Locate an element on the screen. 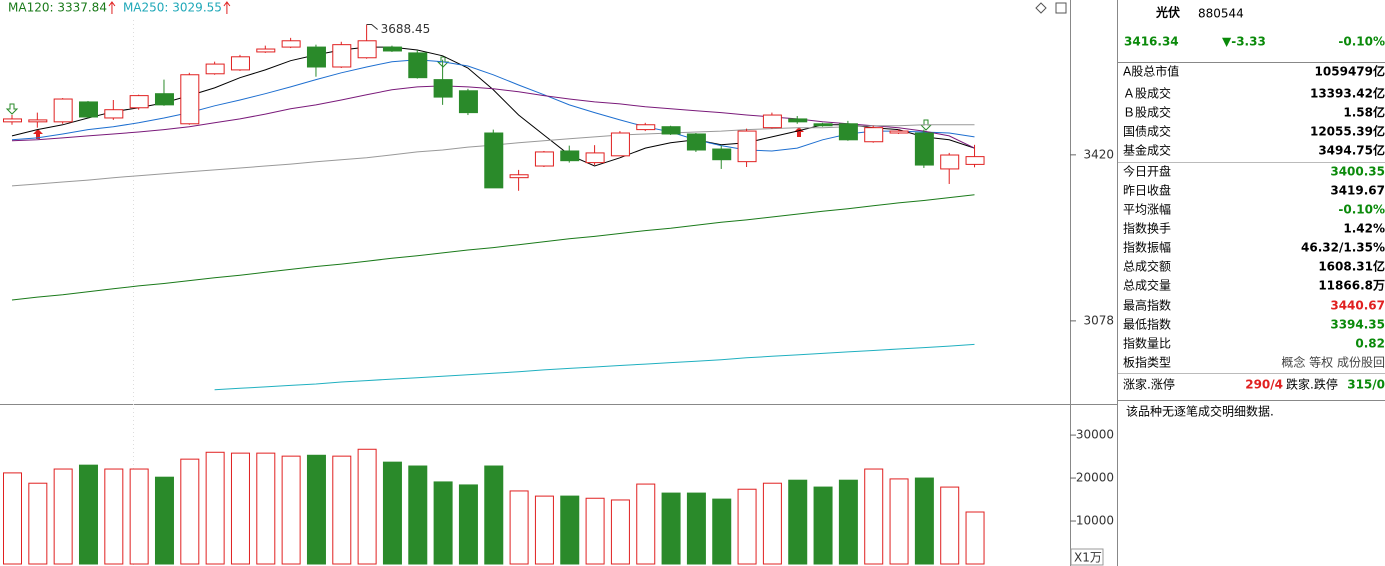  y-tick-label: 20000 is located at coordinates (1095, 478).